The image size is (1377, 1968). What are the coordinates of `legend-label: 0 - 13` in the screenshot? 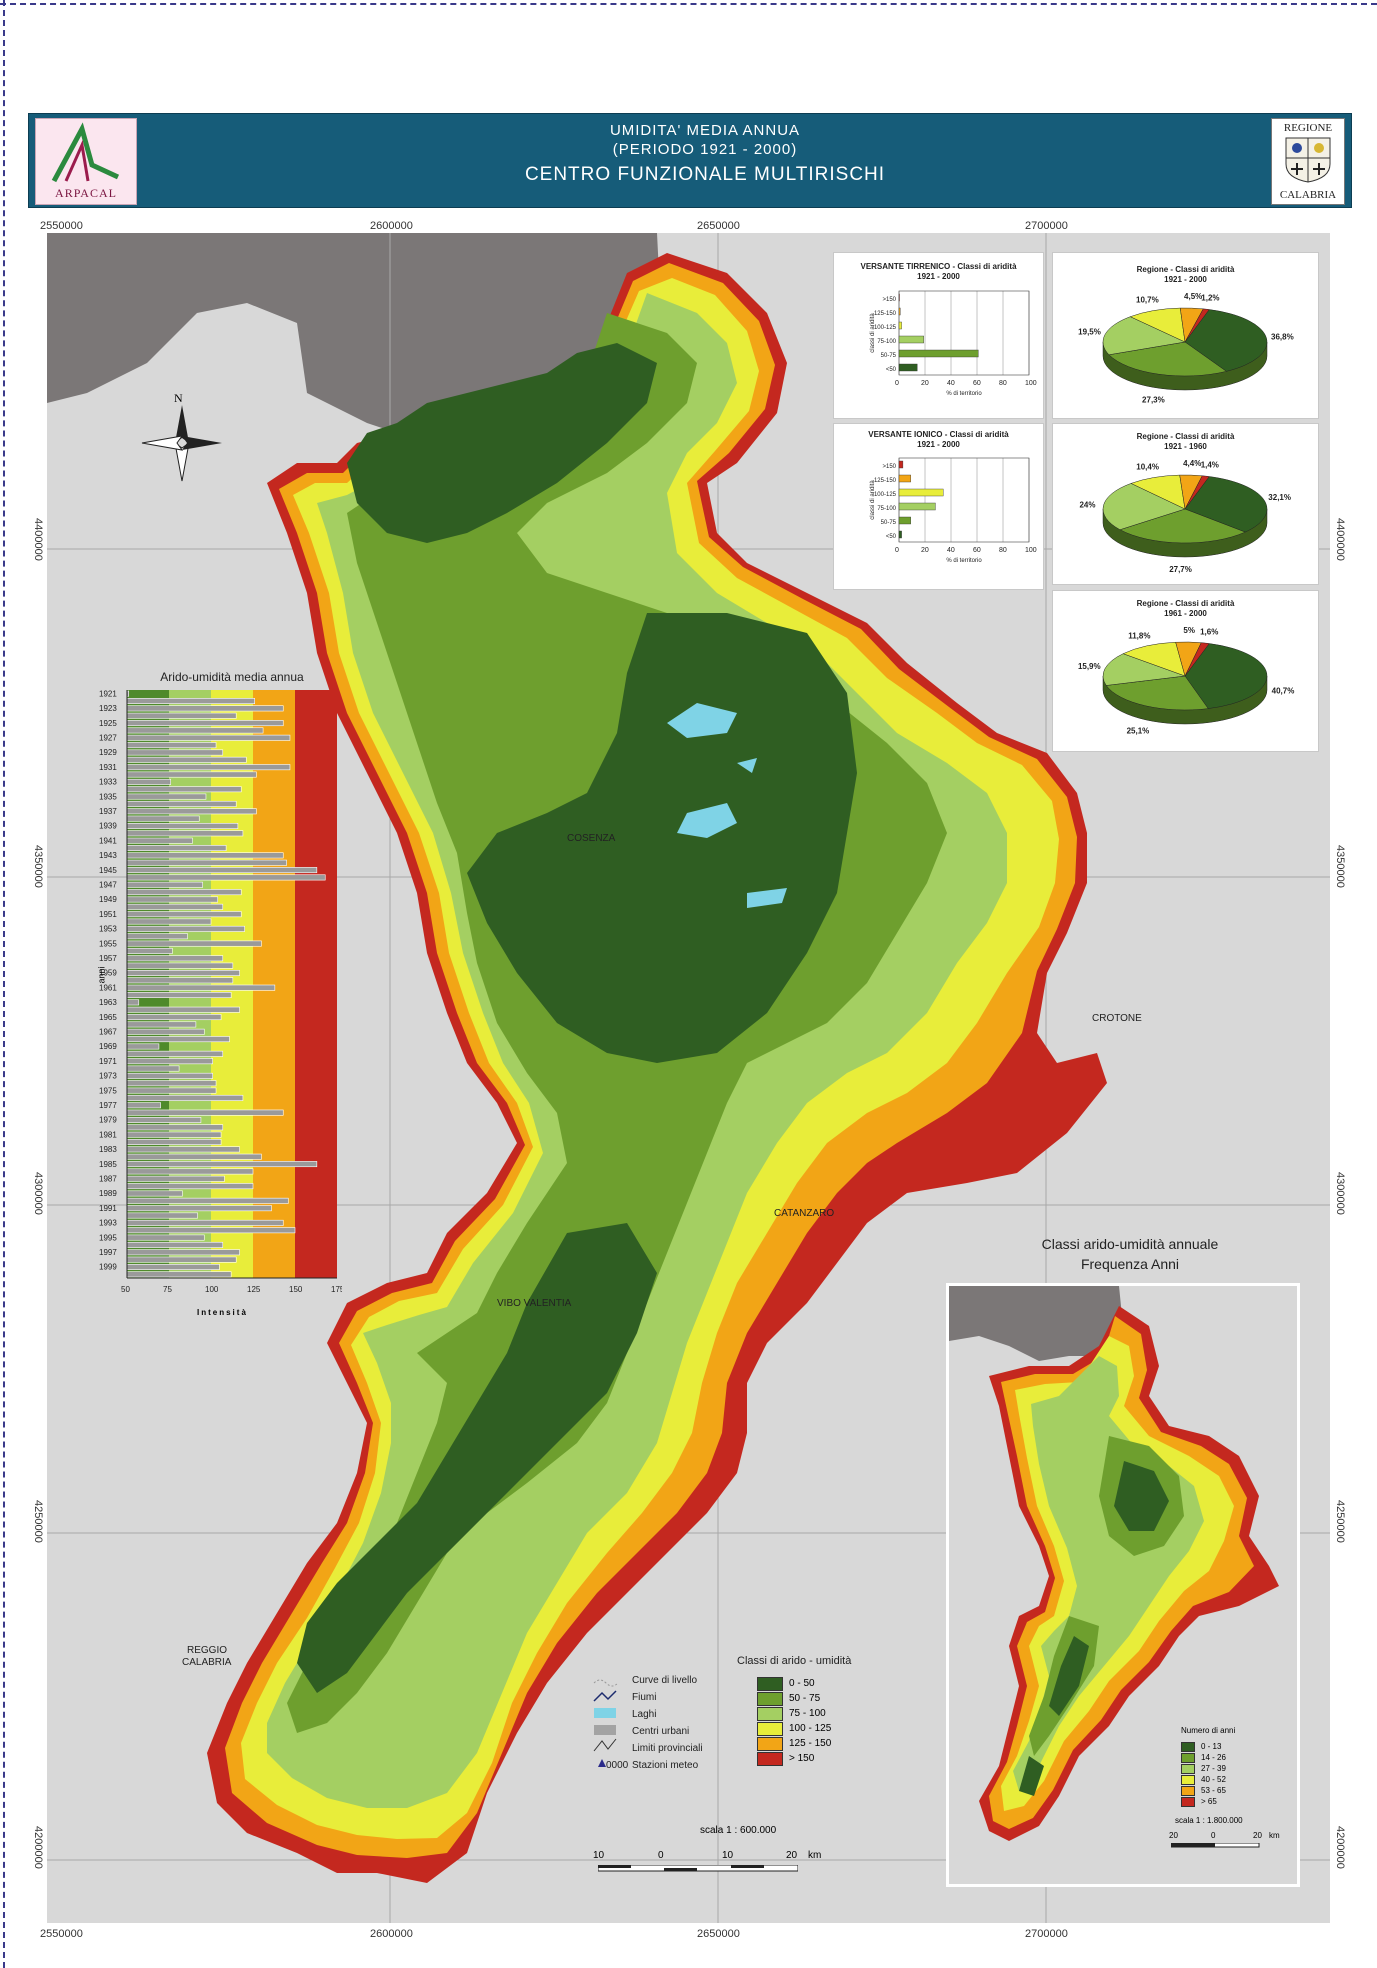 It's located at (1211, 1747).